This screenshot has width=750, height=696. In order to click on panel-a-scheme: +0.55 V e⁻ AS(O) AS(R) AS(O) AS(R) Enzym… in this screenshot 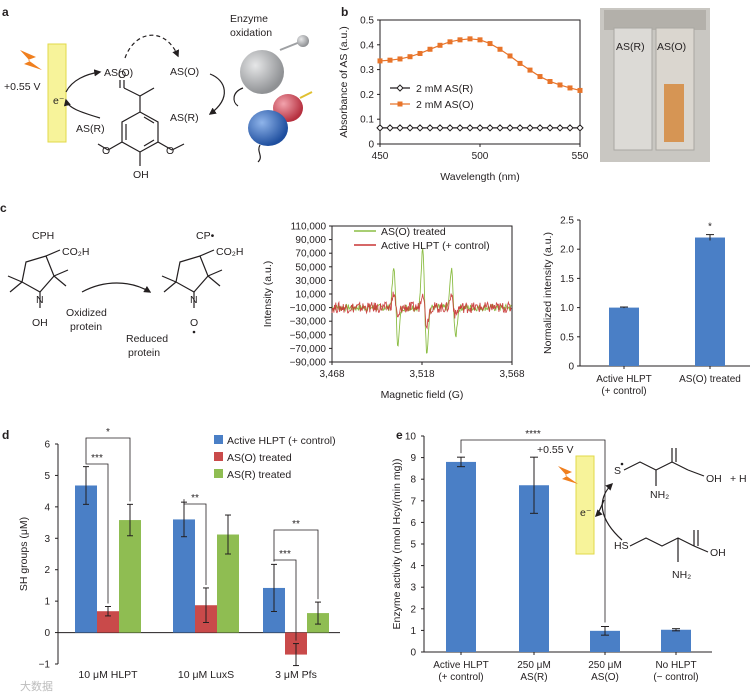, I will do `click(158, 97)`.